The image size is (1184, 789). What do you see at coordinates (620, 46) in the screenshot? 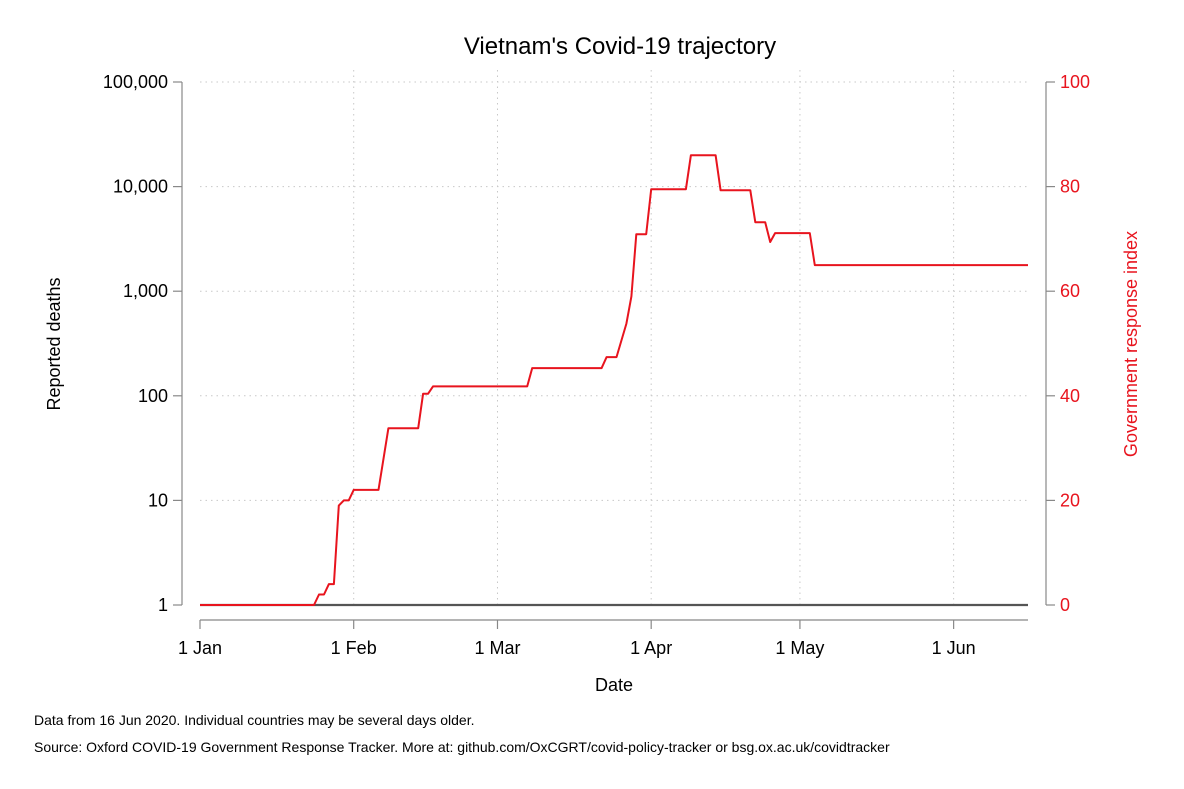
I see `chart-title: Vietnam's Covid-19 trajectory` at bounding box center [620, 46].